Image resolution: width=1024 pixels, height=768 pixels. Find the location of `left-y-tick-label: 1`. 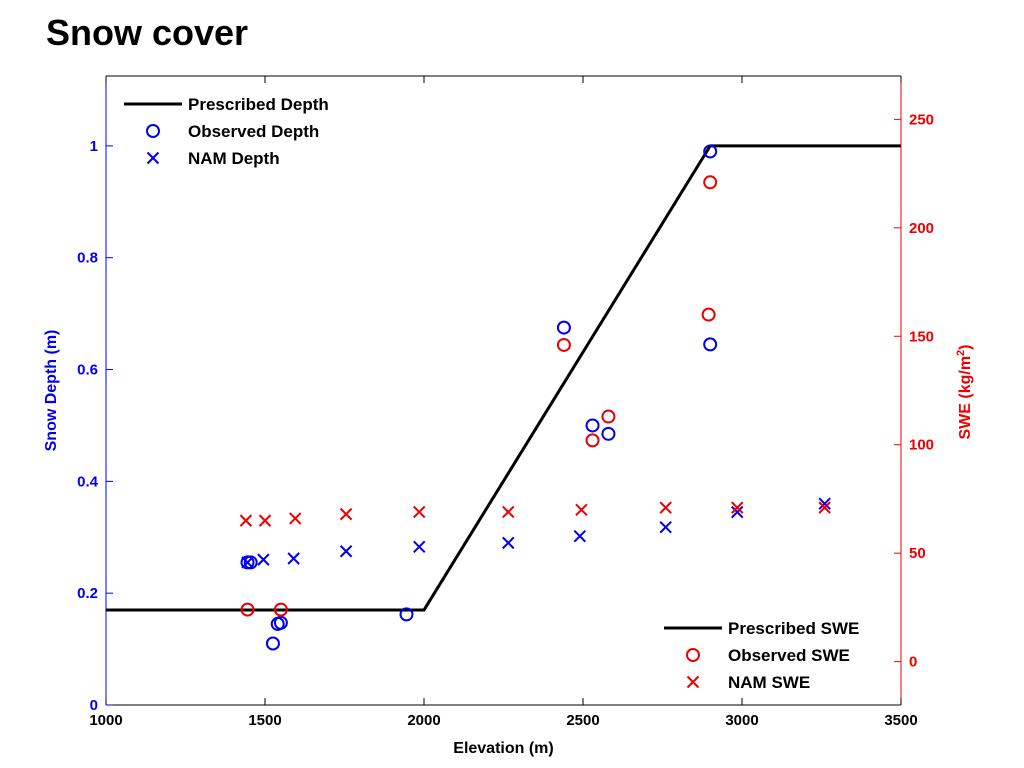

left-y-tick-label: 1 is located at coordinates (94, 146).